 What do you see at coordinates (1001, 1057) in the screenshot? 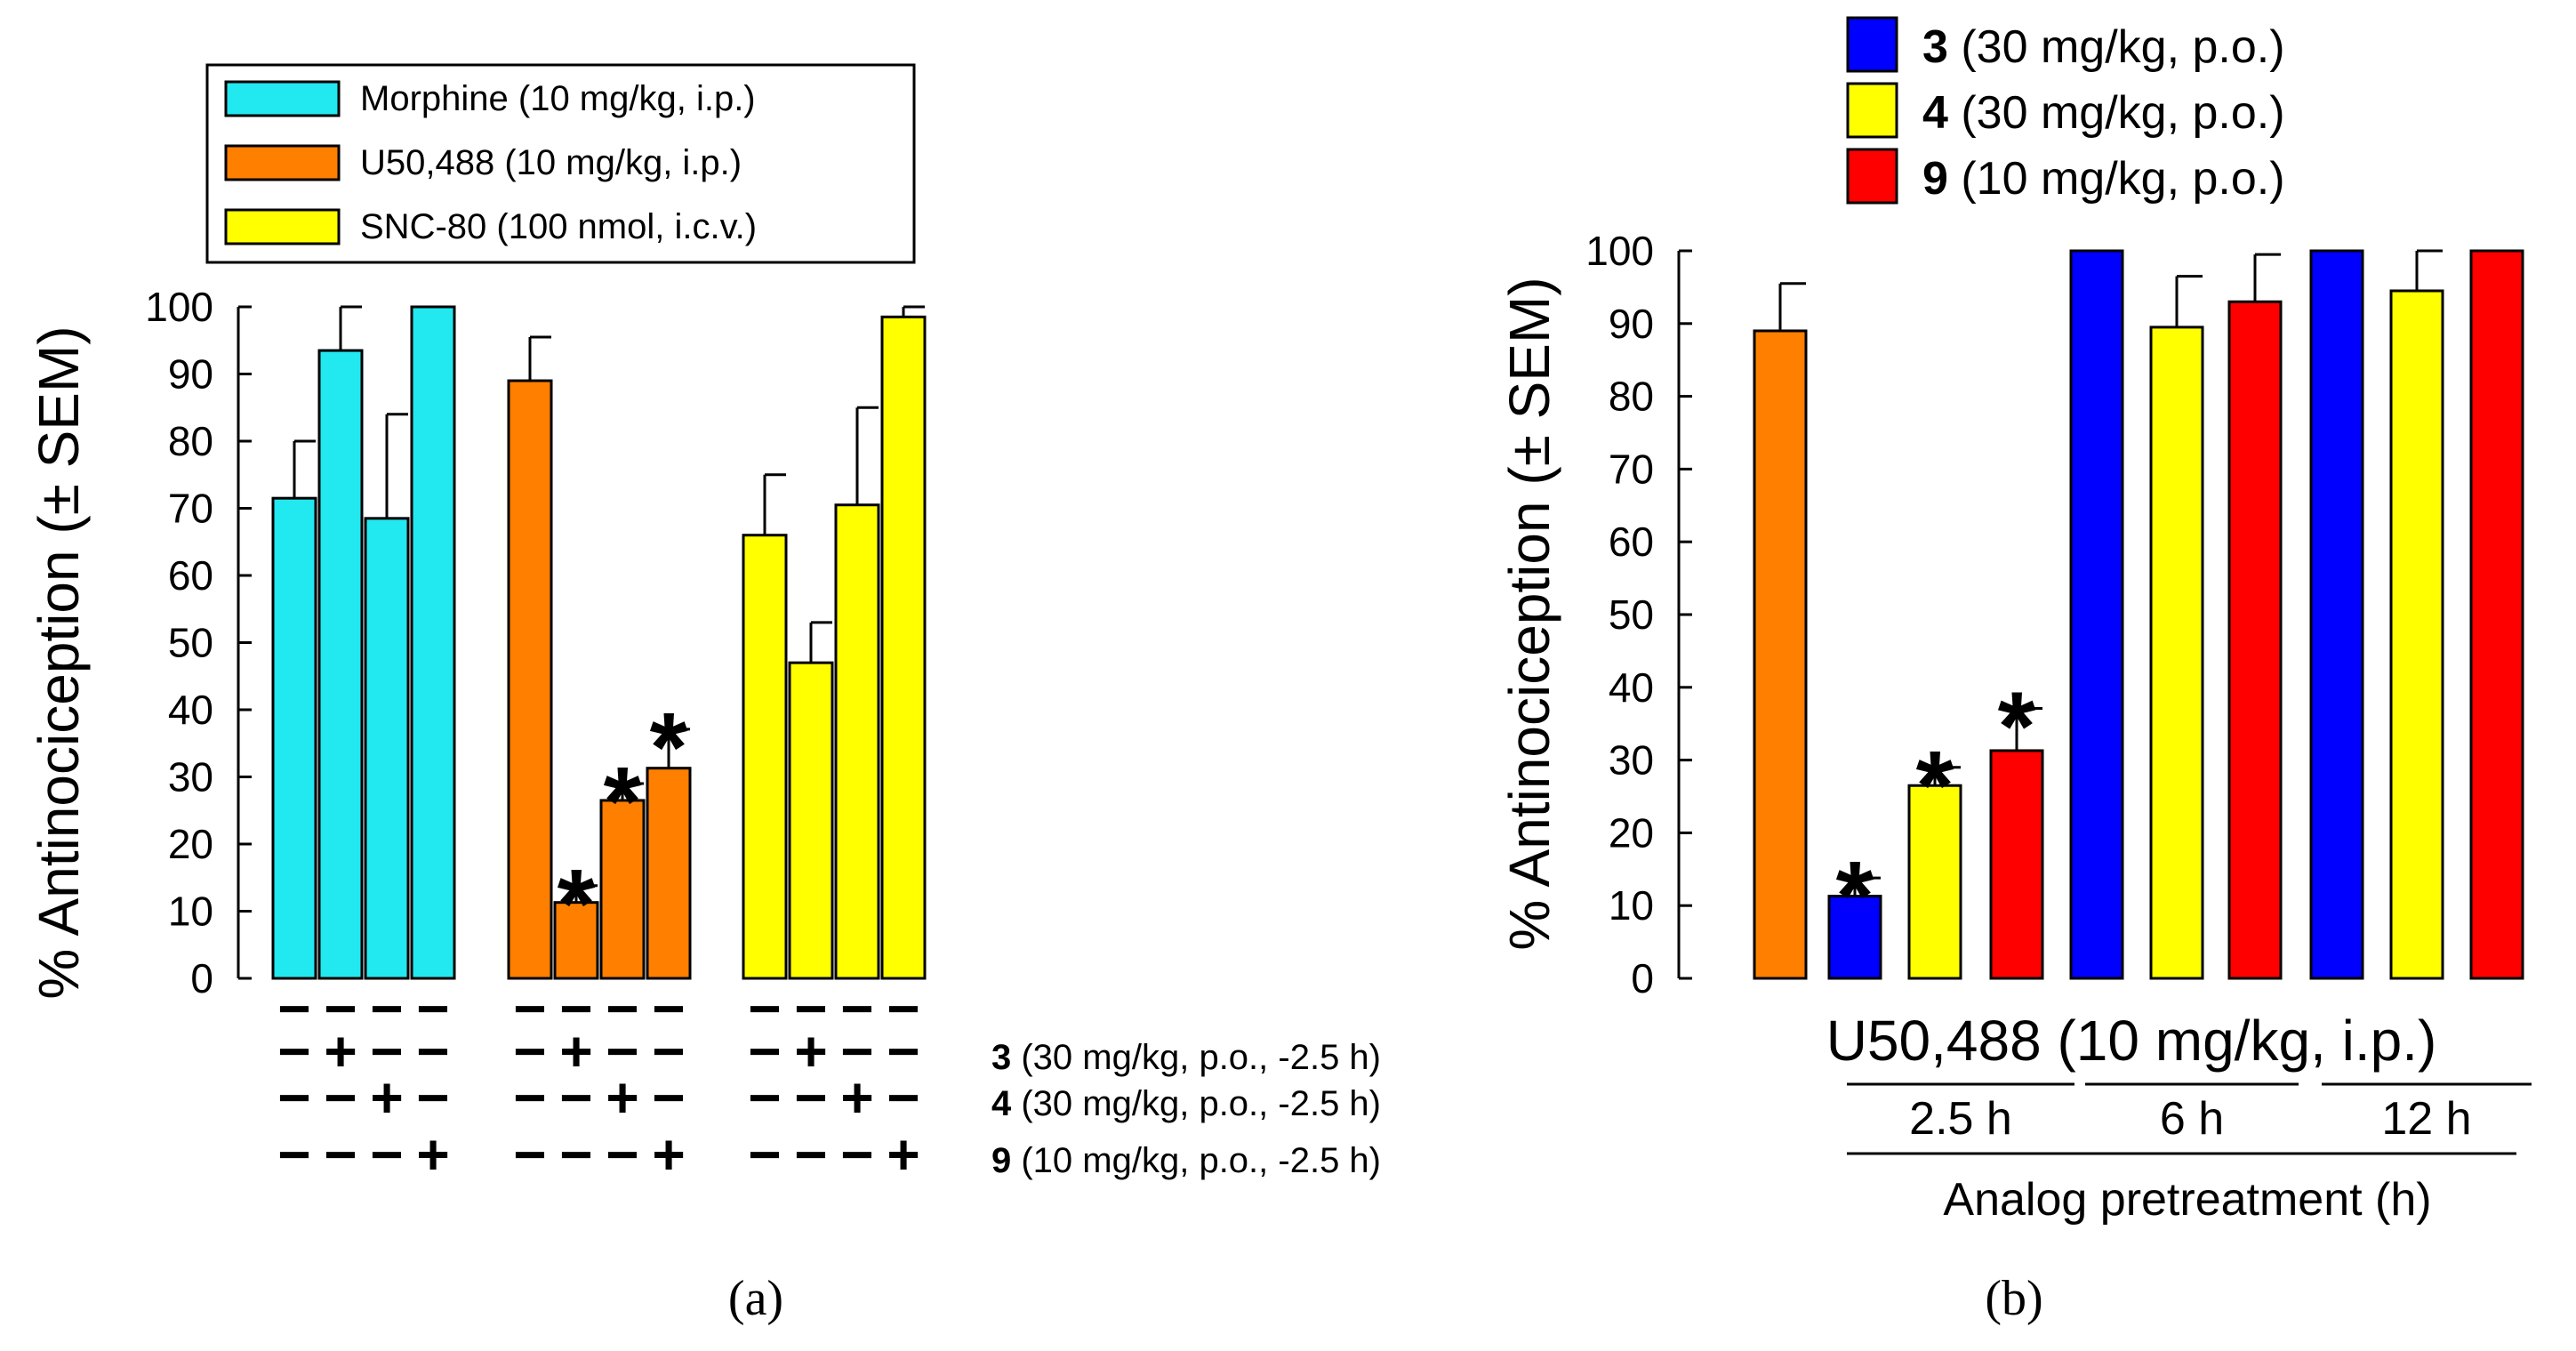
I see `treatment-compound: 3` at bounding box center [1001, 1057].